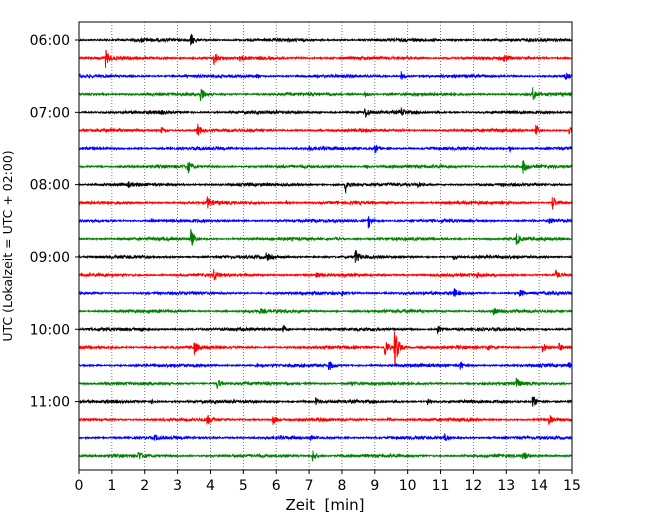 The image size is (650, 520). What do you see at coordinates (79, 486) in the screenshot?
I see `x-tick-label: 0` at bounding box center [79, 486].